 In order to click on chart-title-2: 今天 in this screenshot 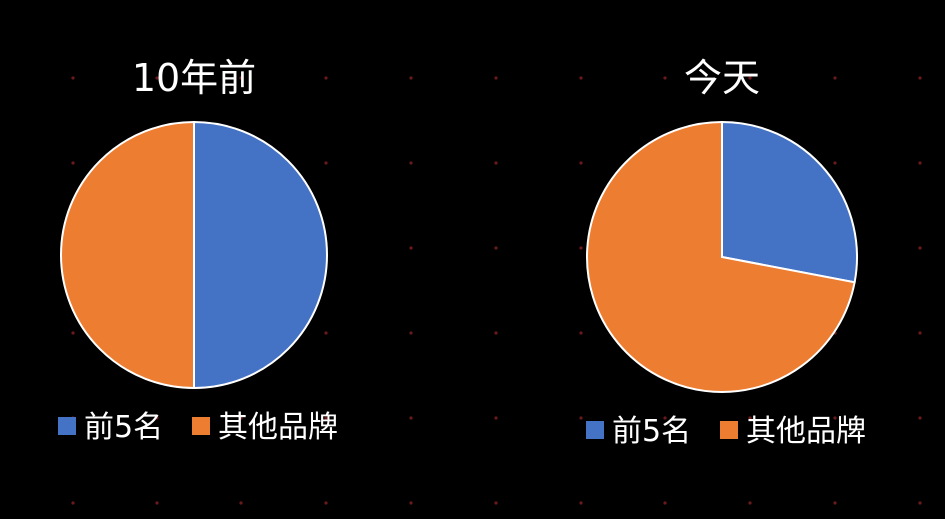, I will do `click(722, 78)`.